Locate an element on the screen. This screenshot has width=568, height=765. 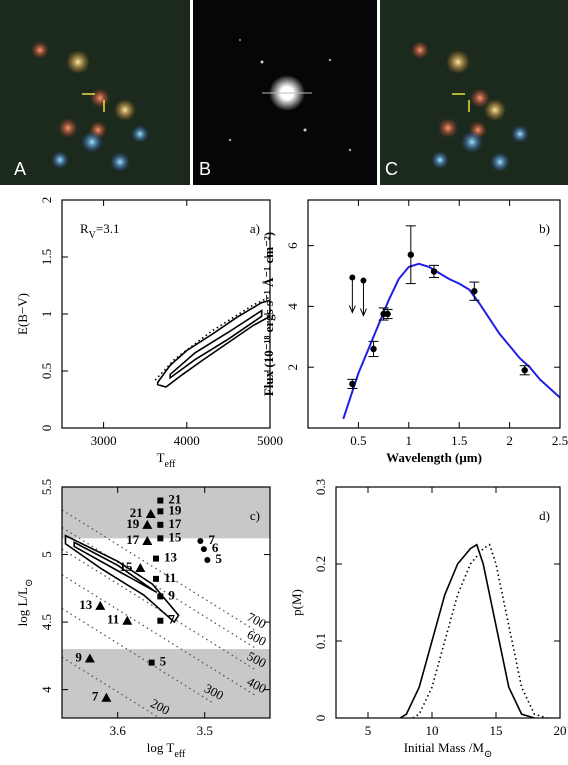
y-tick-label: 5.5 is located at coordinates (46, 487).